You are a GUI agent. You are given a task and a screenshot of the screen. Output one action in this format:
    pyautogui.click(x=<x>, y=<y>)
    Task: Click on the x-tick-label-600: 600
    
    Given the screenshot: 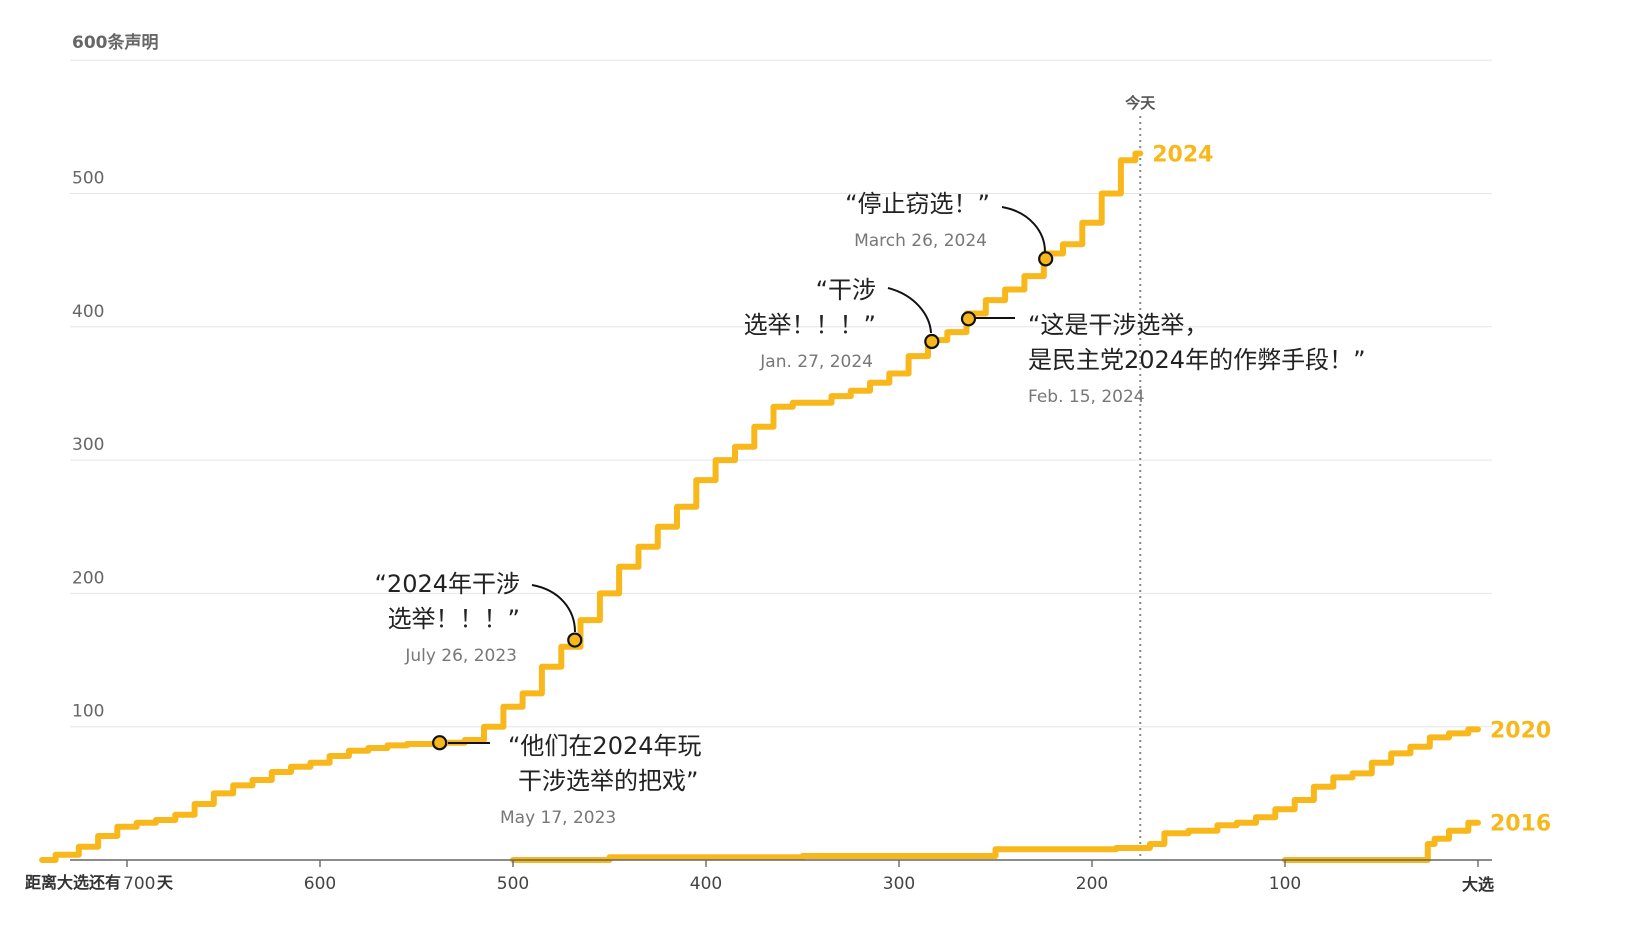 What is the action you would take?
    pyautogui.click(x=320, y=884)
    